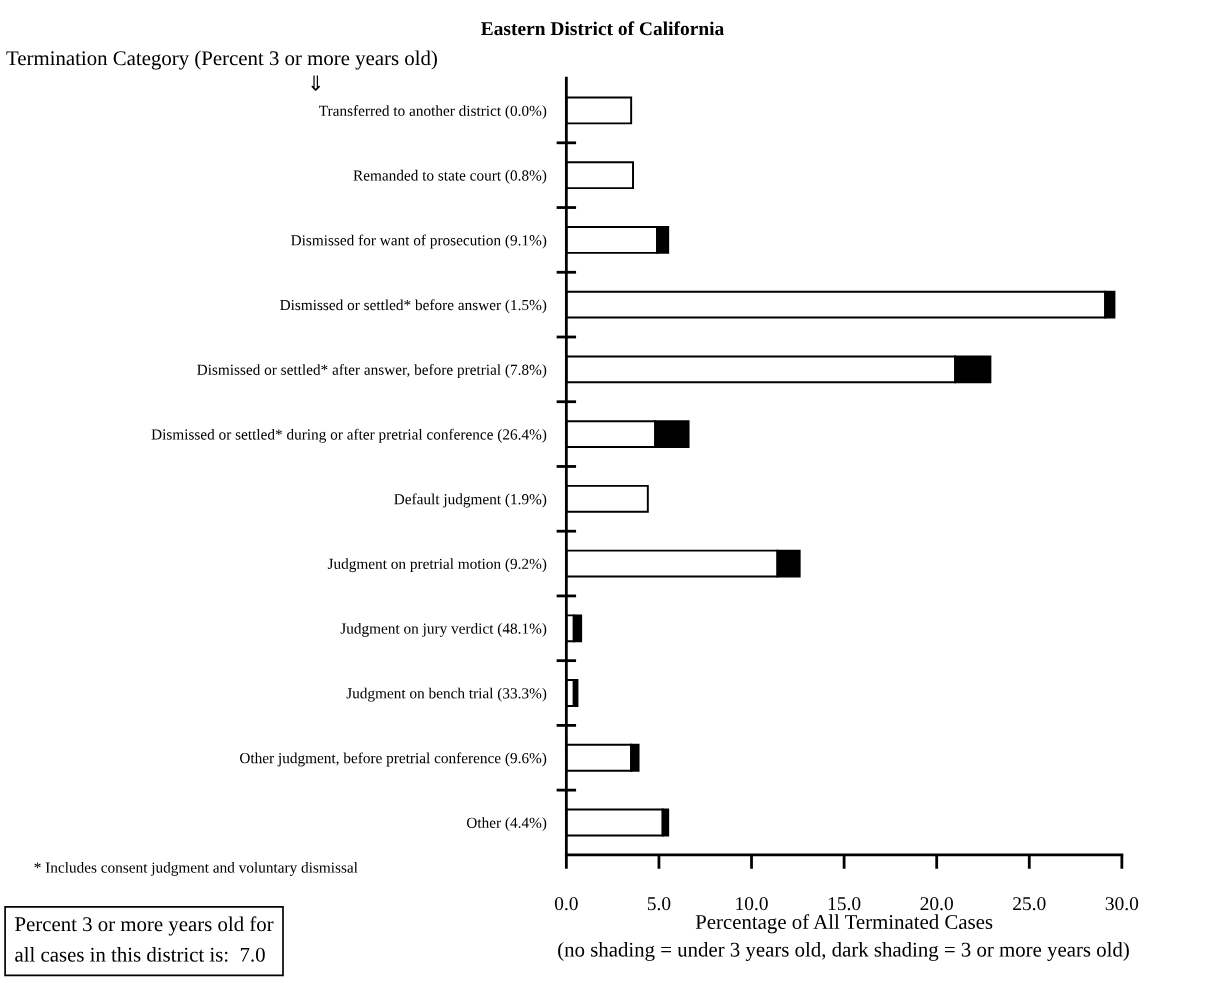 The height and width of the screenshot is (1001, 1205). What do you see at coordinates (843, 951) in the screenshot?
I see `text: (no shading = under 3 years old, dark shading = 3 or more years old)` at bounding box center [843, 951].